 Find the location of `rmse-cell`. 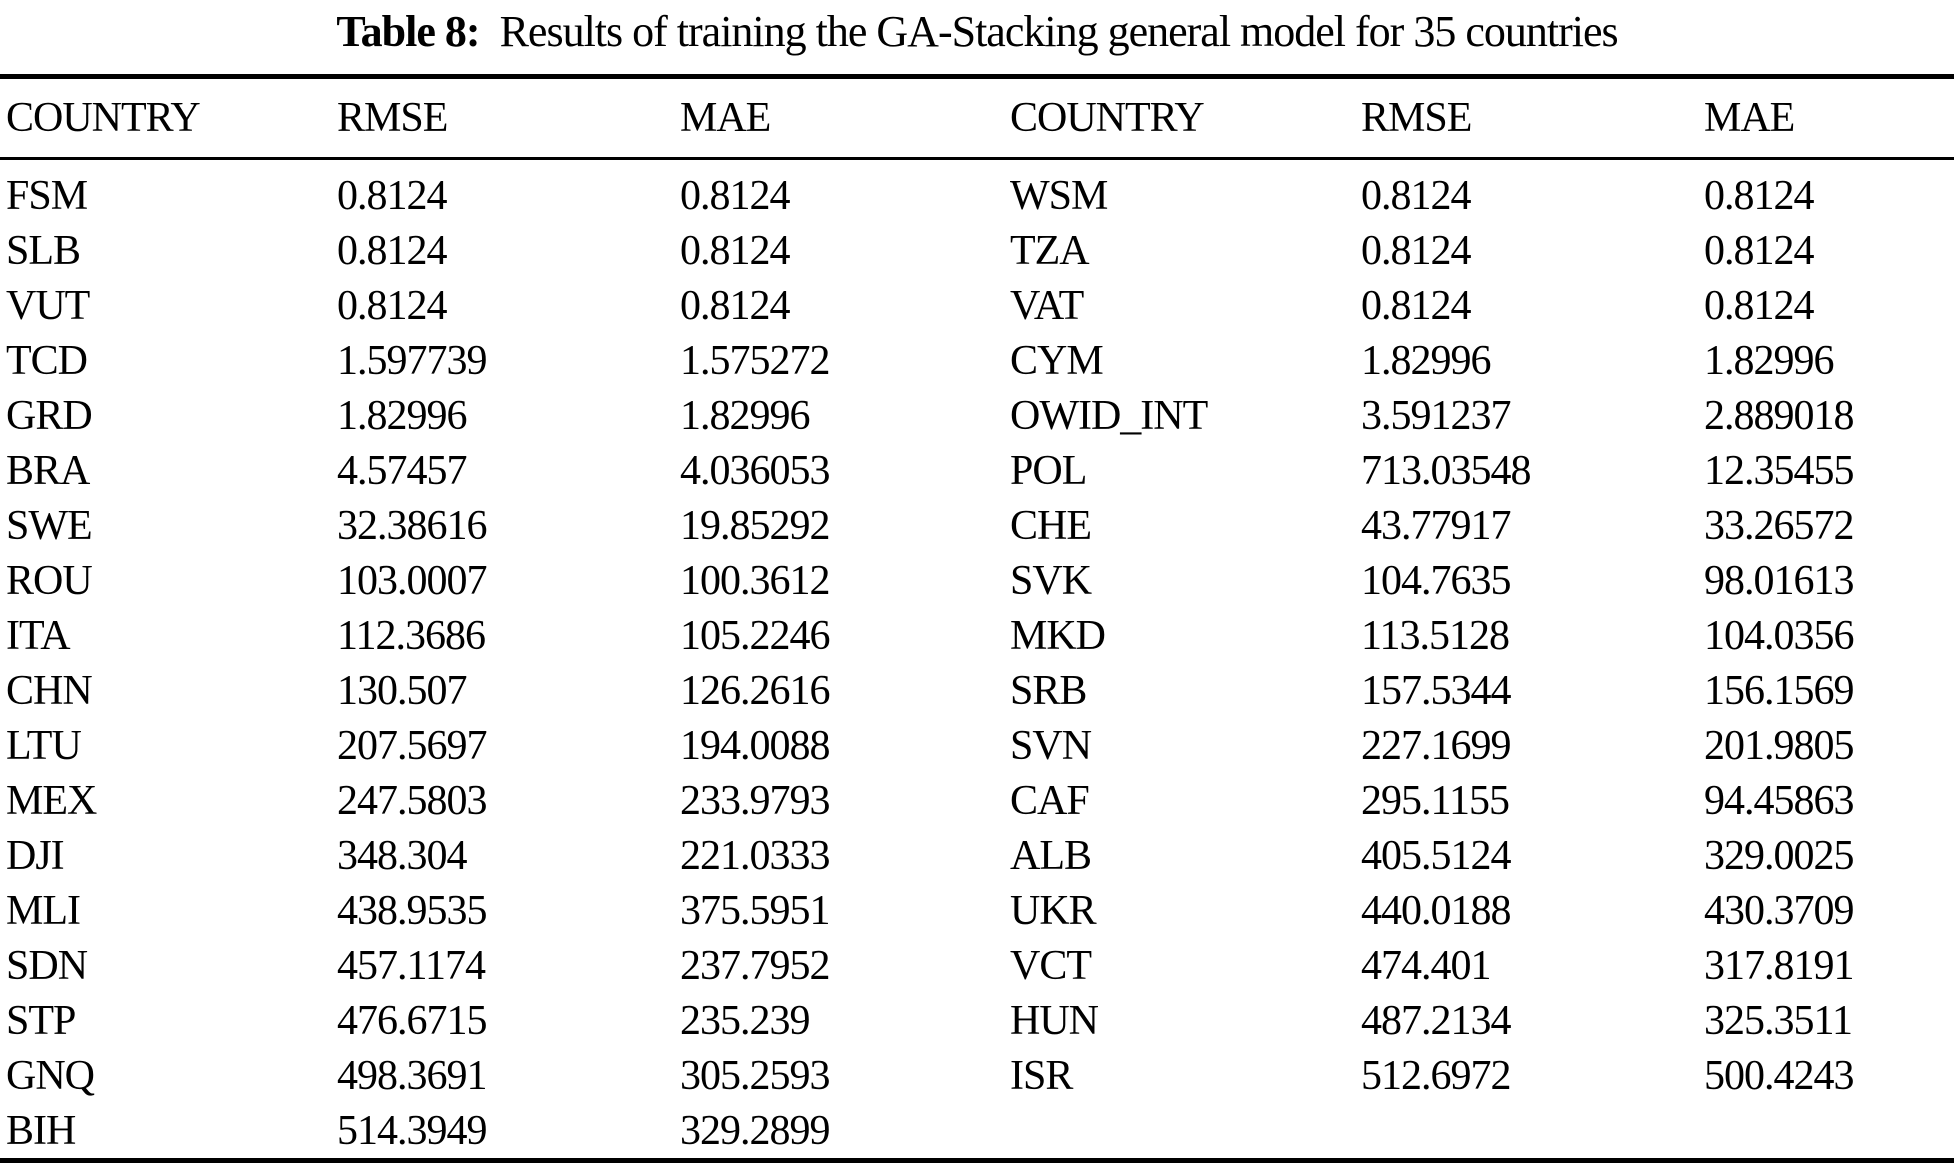

rmse-cell is located at coordinates (1532, 1132).